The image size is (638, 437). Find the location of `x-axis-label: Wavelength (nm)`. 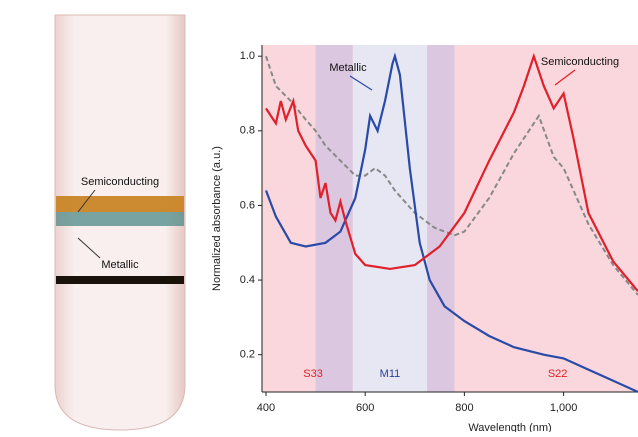

x-axis-label: Wavelength (nm) is located at coordinates (509, 427).